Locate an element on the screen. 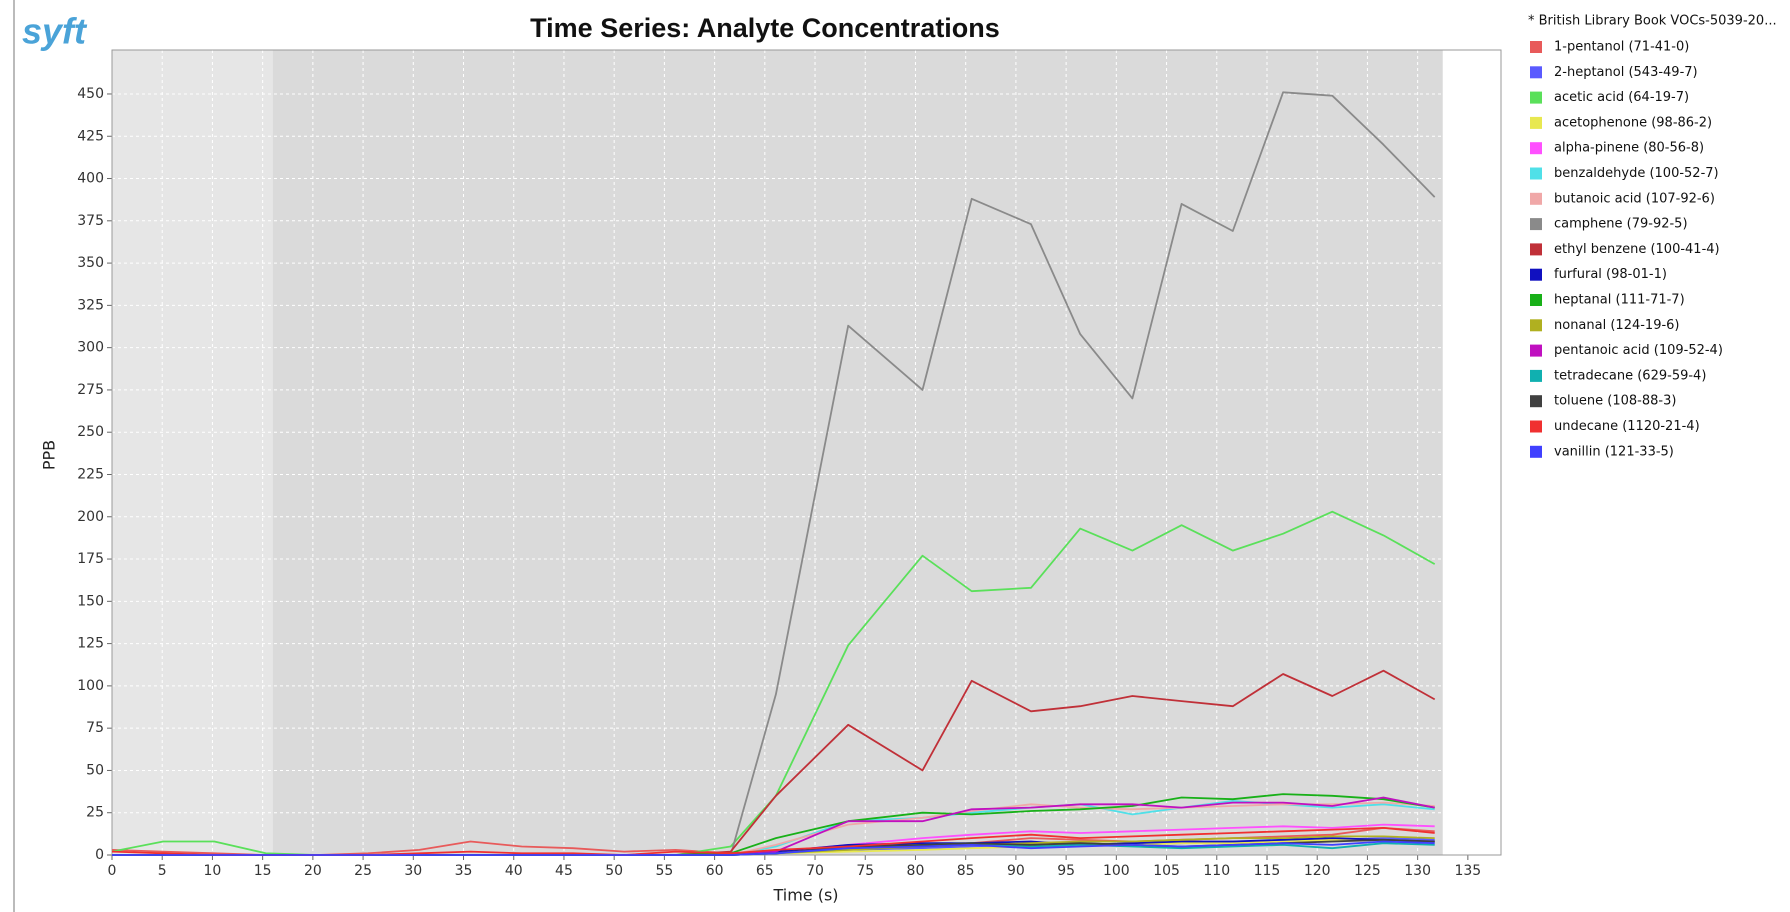 Image resolution: width=1790 pixels, height=912 pixels. x-tick-label: 120 is located at coordinates (1317, 871).